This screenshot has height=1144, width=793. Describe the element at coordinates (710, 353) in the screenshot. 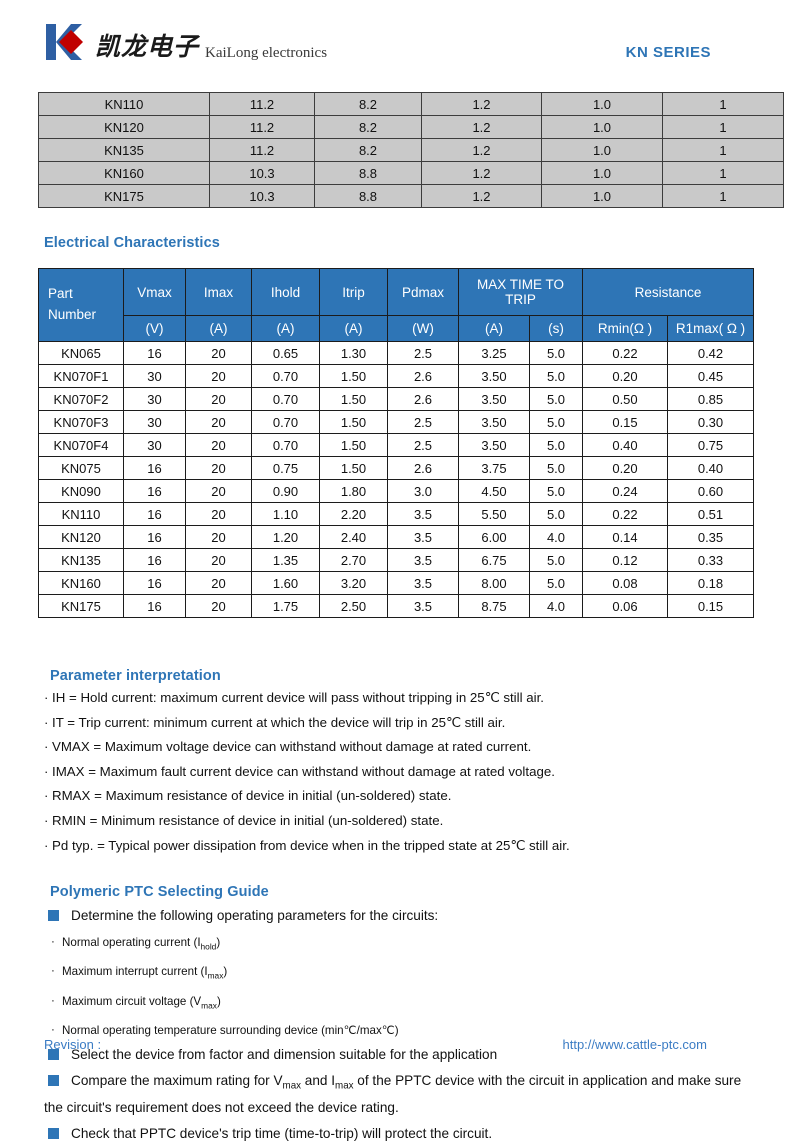

I see `cell-r1max: 0.42` at that location.